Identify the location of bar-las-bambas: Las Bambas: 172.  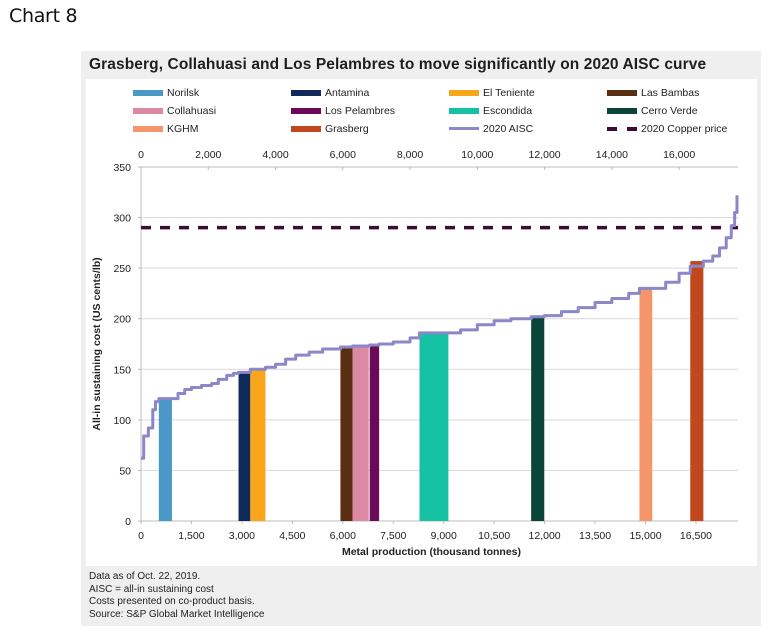
(346, 434).